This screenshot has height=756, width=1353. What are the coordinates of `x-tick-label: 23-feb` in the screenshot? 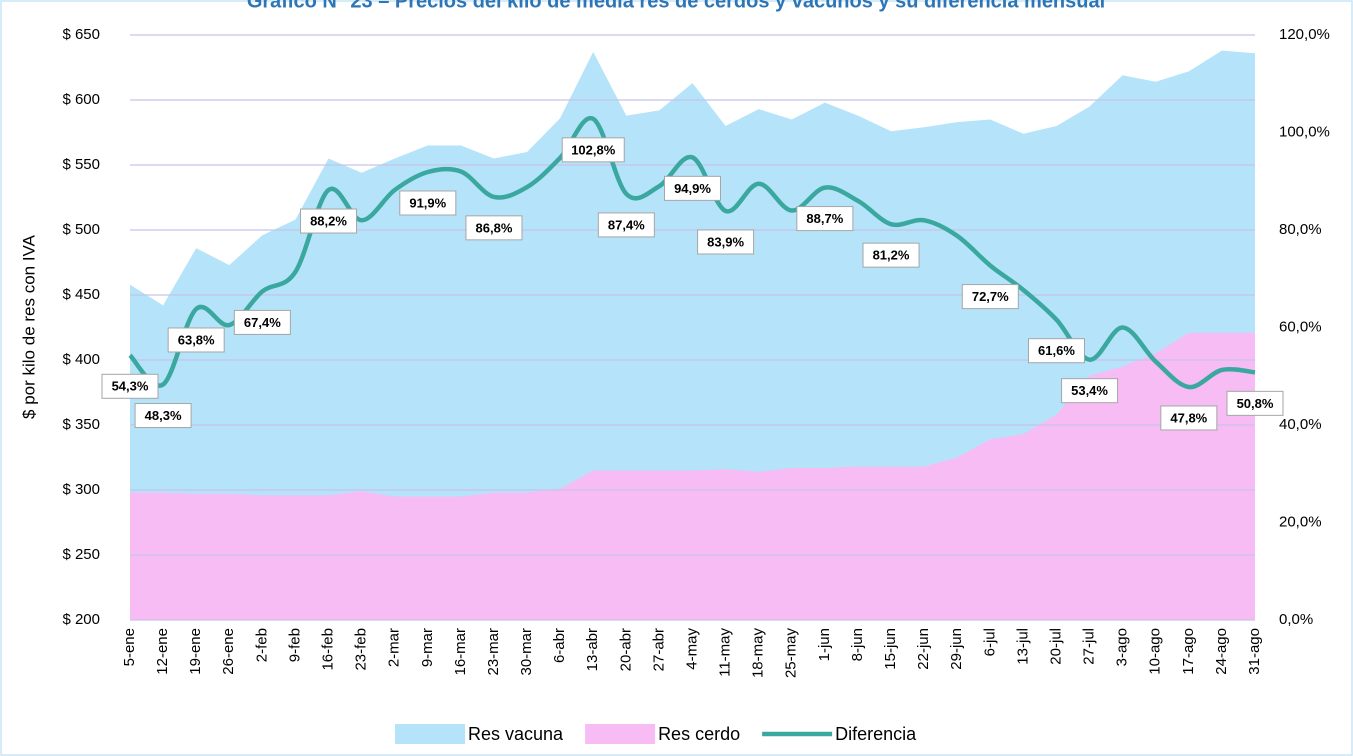 It's located at (361, 649).